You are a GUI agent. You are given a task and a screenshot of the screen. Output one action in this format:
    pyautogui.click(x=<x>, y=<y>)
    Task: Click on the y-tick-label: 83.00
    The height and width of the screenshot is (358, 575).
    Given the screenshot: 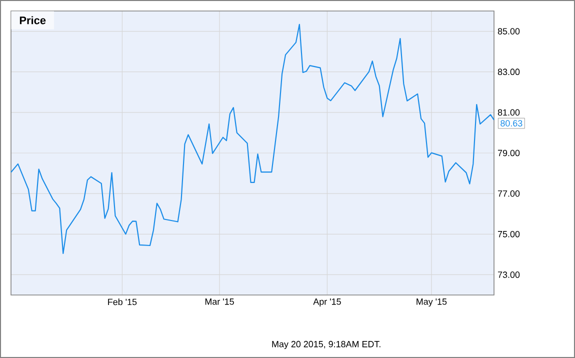 What is the action you would take?
    pyautogui.click(x=509, y=72)
    